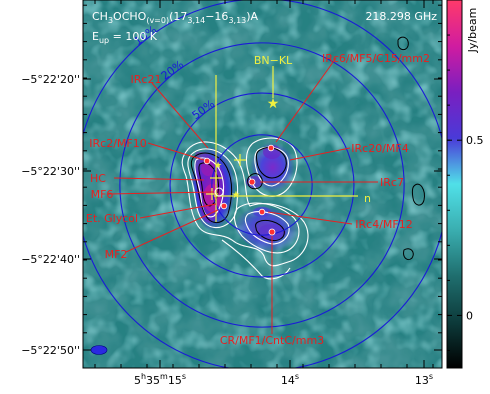 The image size is (490, 394). What do you see at coordinates (175, 17) in the screenshot?
I see `transition-title: CH3OCHO(v=0)(173,14−163,13)A` at bounding box center [175, 17].